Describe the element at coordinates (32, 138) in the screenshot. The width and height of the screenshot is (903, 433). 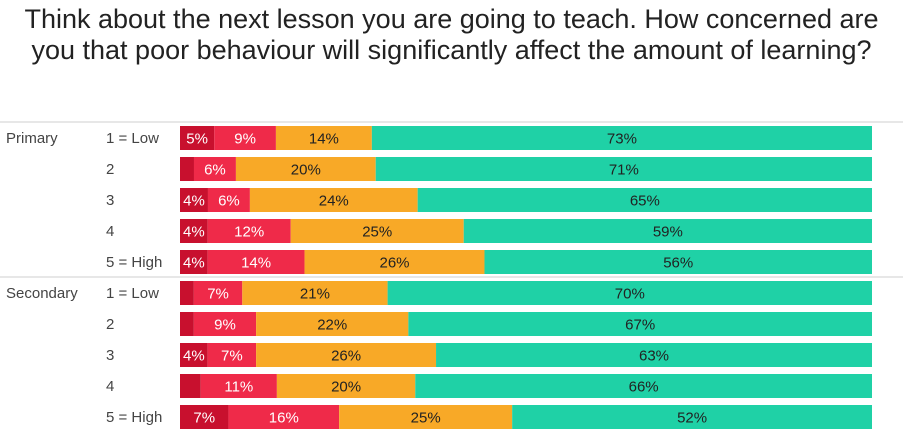
I see `group-label-0: Primary` at that location.